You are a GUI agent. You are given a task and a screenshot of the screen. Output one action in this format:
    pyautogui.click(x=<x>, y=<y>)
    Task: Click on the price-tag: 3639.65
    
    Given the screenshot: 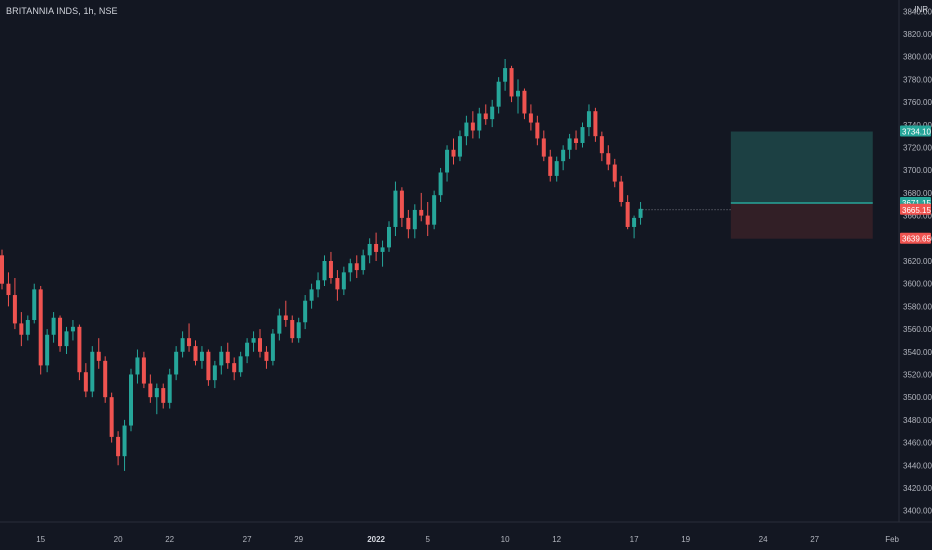 What is the action you would take?
    pyautogui.click(x=915, y=238)
    